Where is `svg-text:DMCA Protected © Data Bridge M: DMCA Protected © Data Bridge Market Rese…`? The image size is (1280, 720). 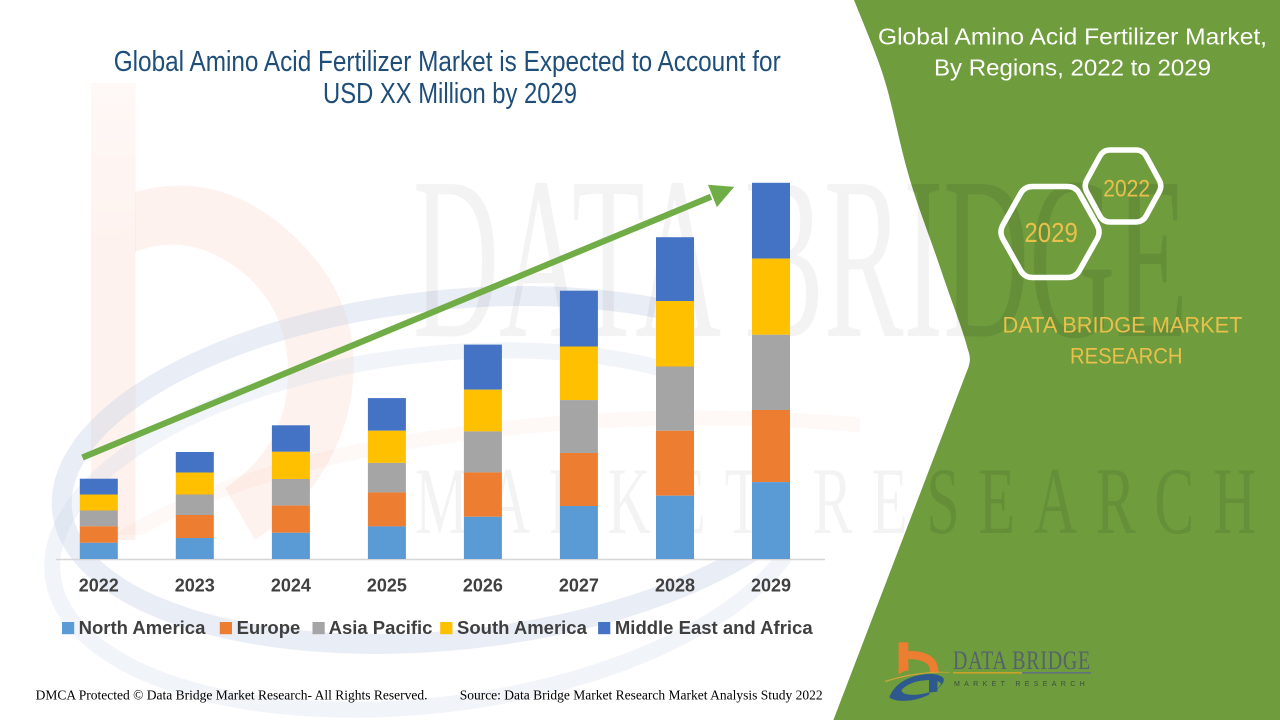 svg-text:DMCA Protected © Data Bridge M: DMCA Protected © Data Bridge Market Rese… is located at coordinates (232, 695).